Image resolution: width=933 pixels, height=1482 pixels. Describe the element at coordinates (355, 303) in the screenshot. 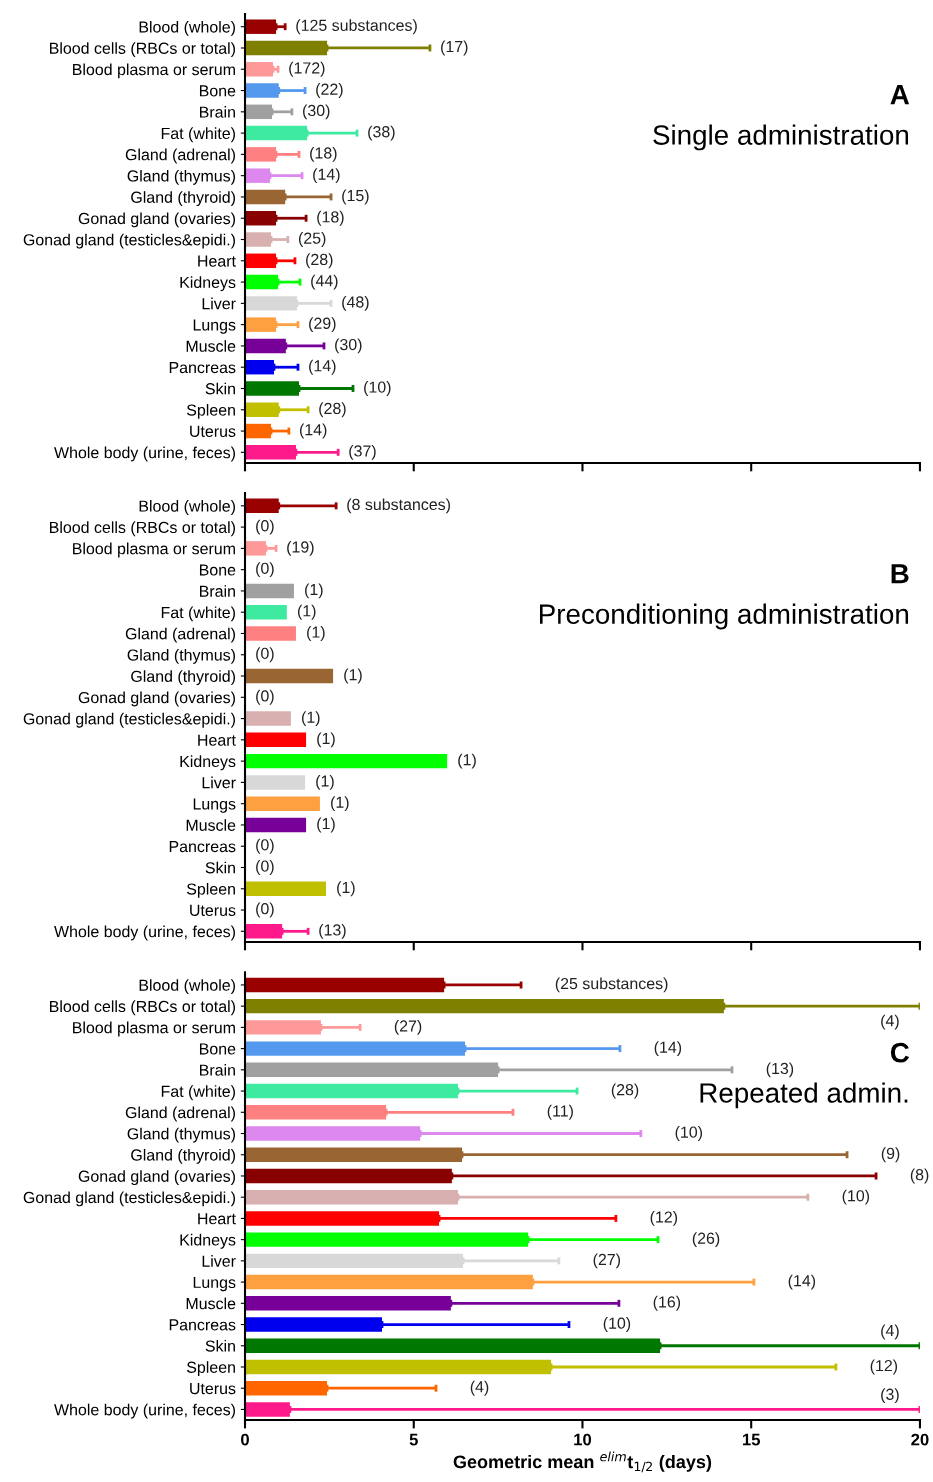

I see `annotation: (48)` at that location.